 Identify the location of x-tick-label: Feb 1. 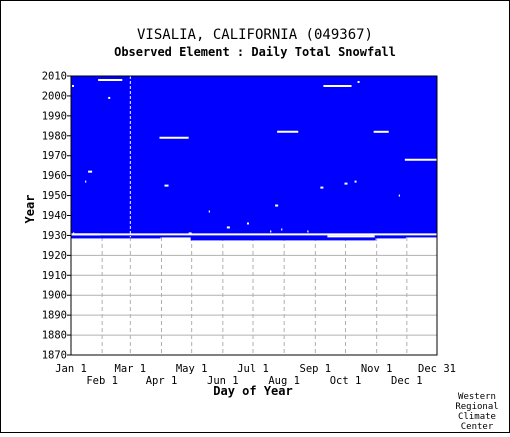
(102, 381).